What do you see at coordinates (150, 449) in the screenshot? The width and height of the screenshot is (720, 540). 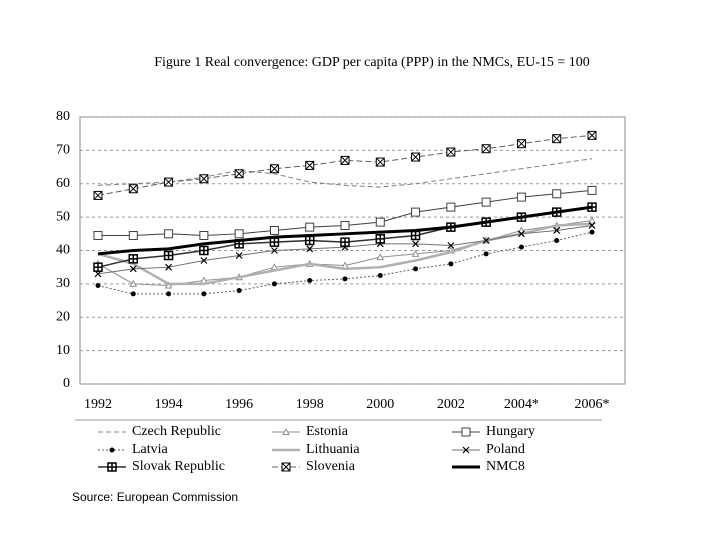 I see `legend-label: Latvia` at bounding box center [150, 449].